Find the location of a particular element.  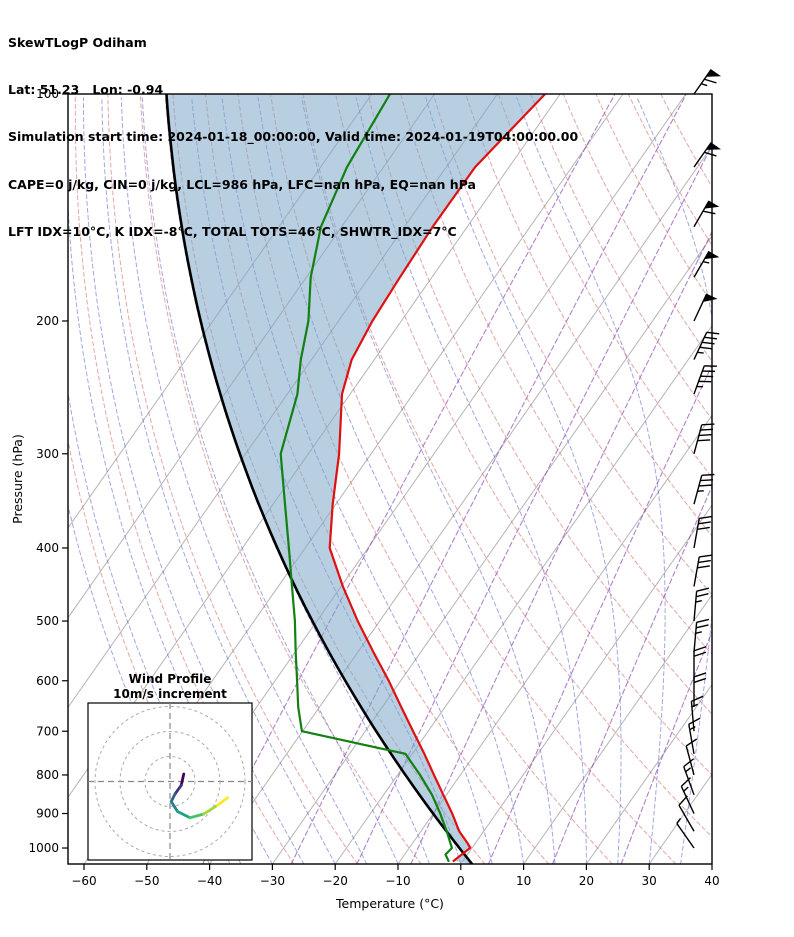

temp-tick-label: −60 is located at coordinates (83, 881).